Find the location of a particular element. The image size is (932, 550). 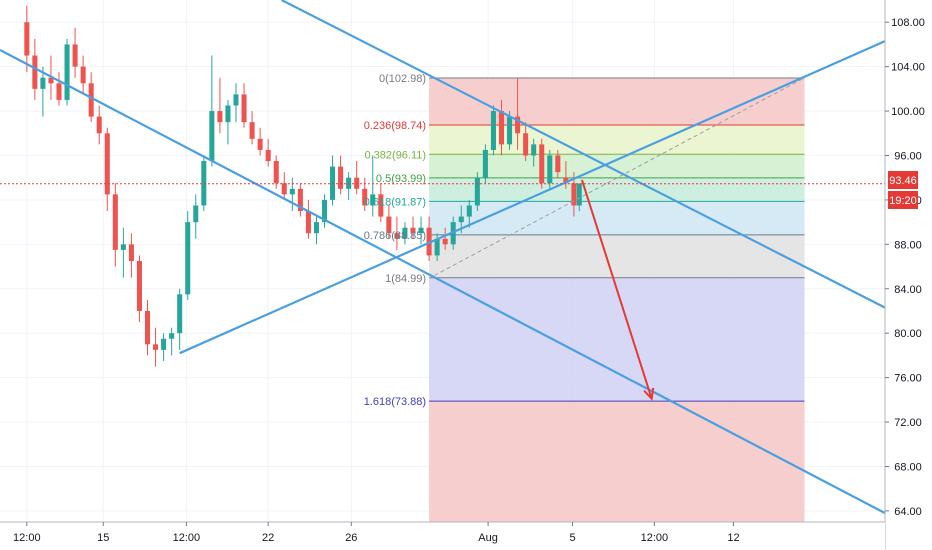

x-tick-label: 22 is located at coordinates (268, 538).